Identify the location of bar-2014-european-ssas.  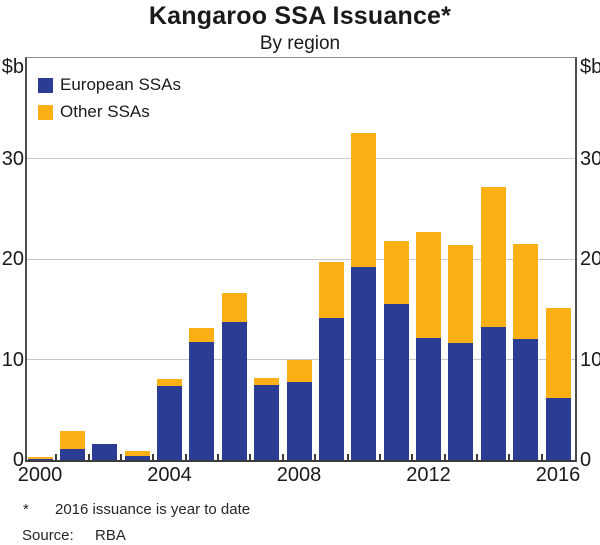
(493, 393).